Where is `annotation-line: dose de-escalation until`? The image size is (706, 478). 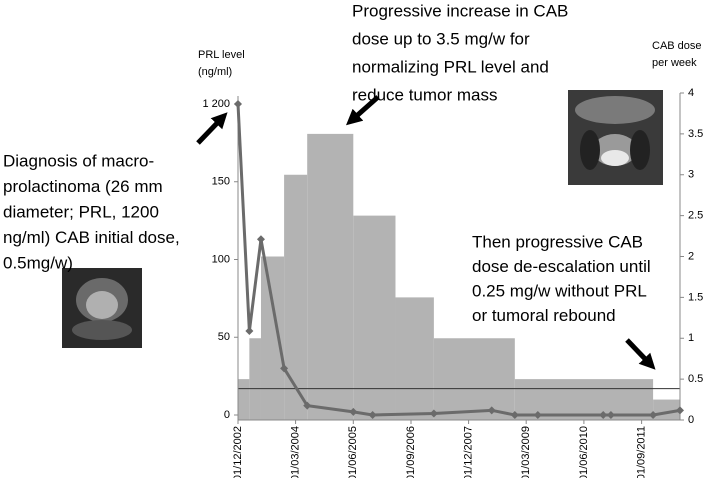
annotation-line: dose de-escalation until is located at coordinates (561, 266).